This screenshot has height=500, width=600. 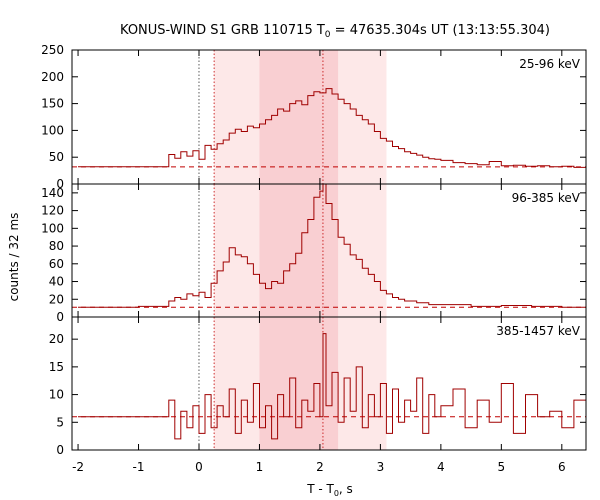 I want to click on energy-band-label: 25-96 keV, so click(x=550, y=64).